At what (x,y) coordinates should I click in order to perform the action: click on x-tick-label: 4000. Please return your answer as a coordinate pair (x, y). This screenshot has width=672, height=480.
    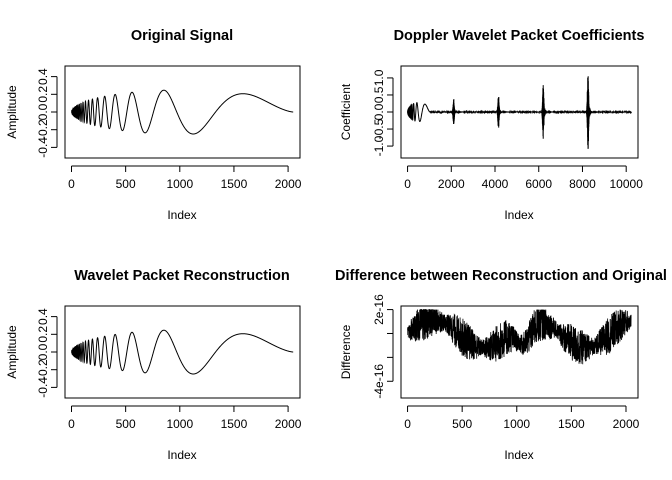
    Looking at the image, I should click on (495, 184).